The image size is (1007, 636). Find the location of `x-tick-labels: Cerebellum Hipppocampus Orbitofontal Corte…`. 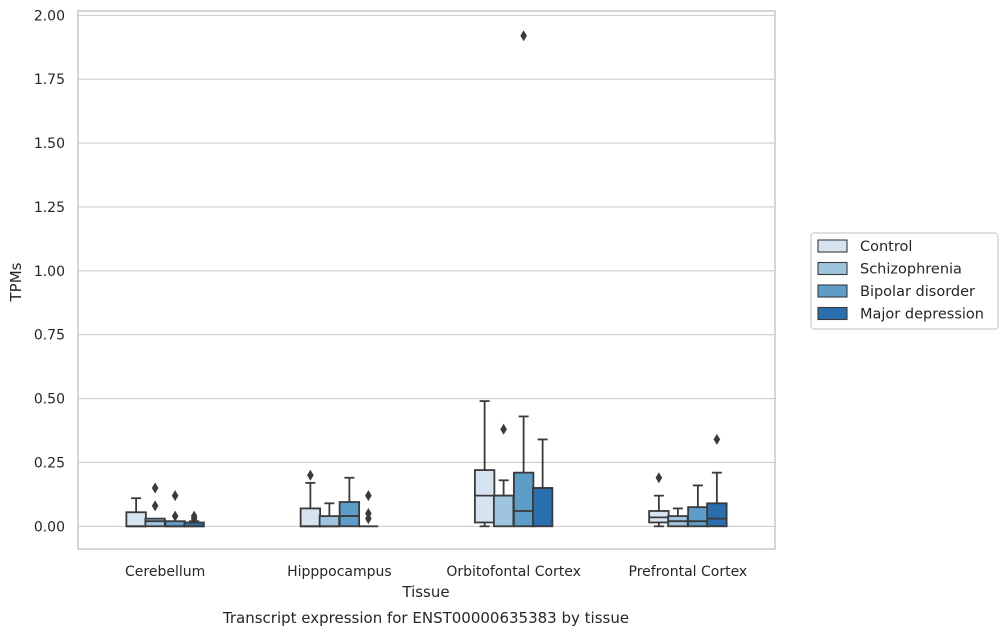

x-tick-labels: Cerebellum Hipppocampus Orbitofontal Corte… is located at coordinates (436, 572).